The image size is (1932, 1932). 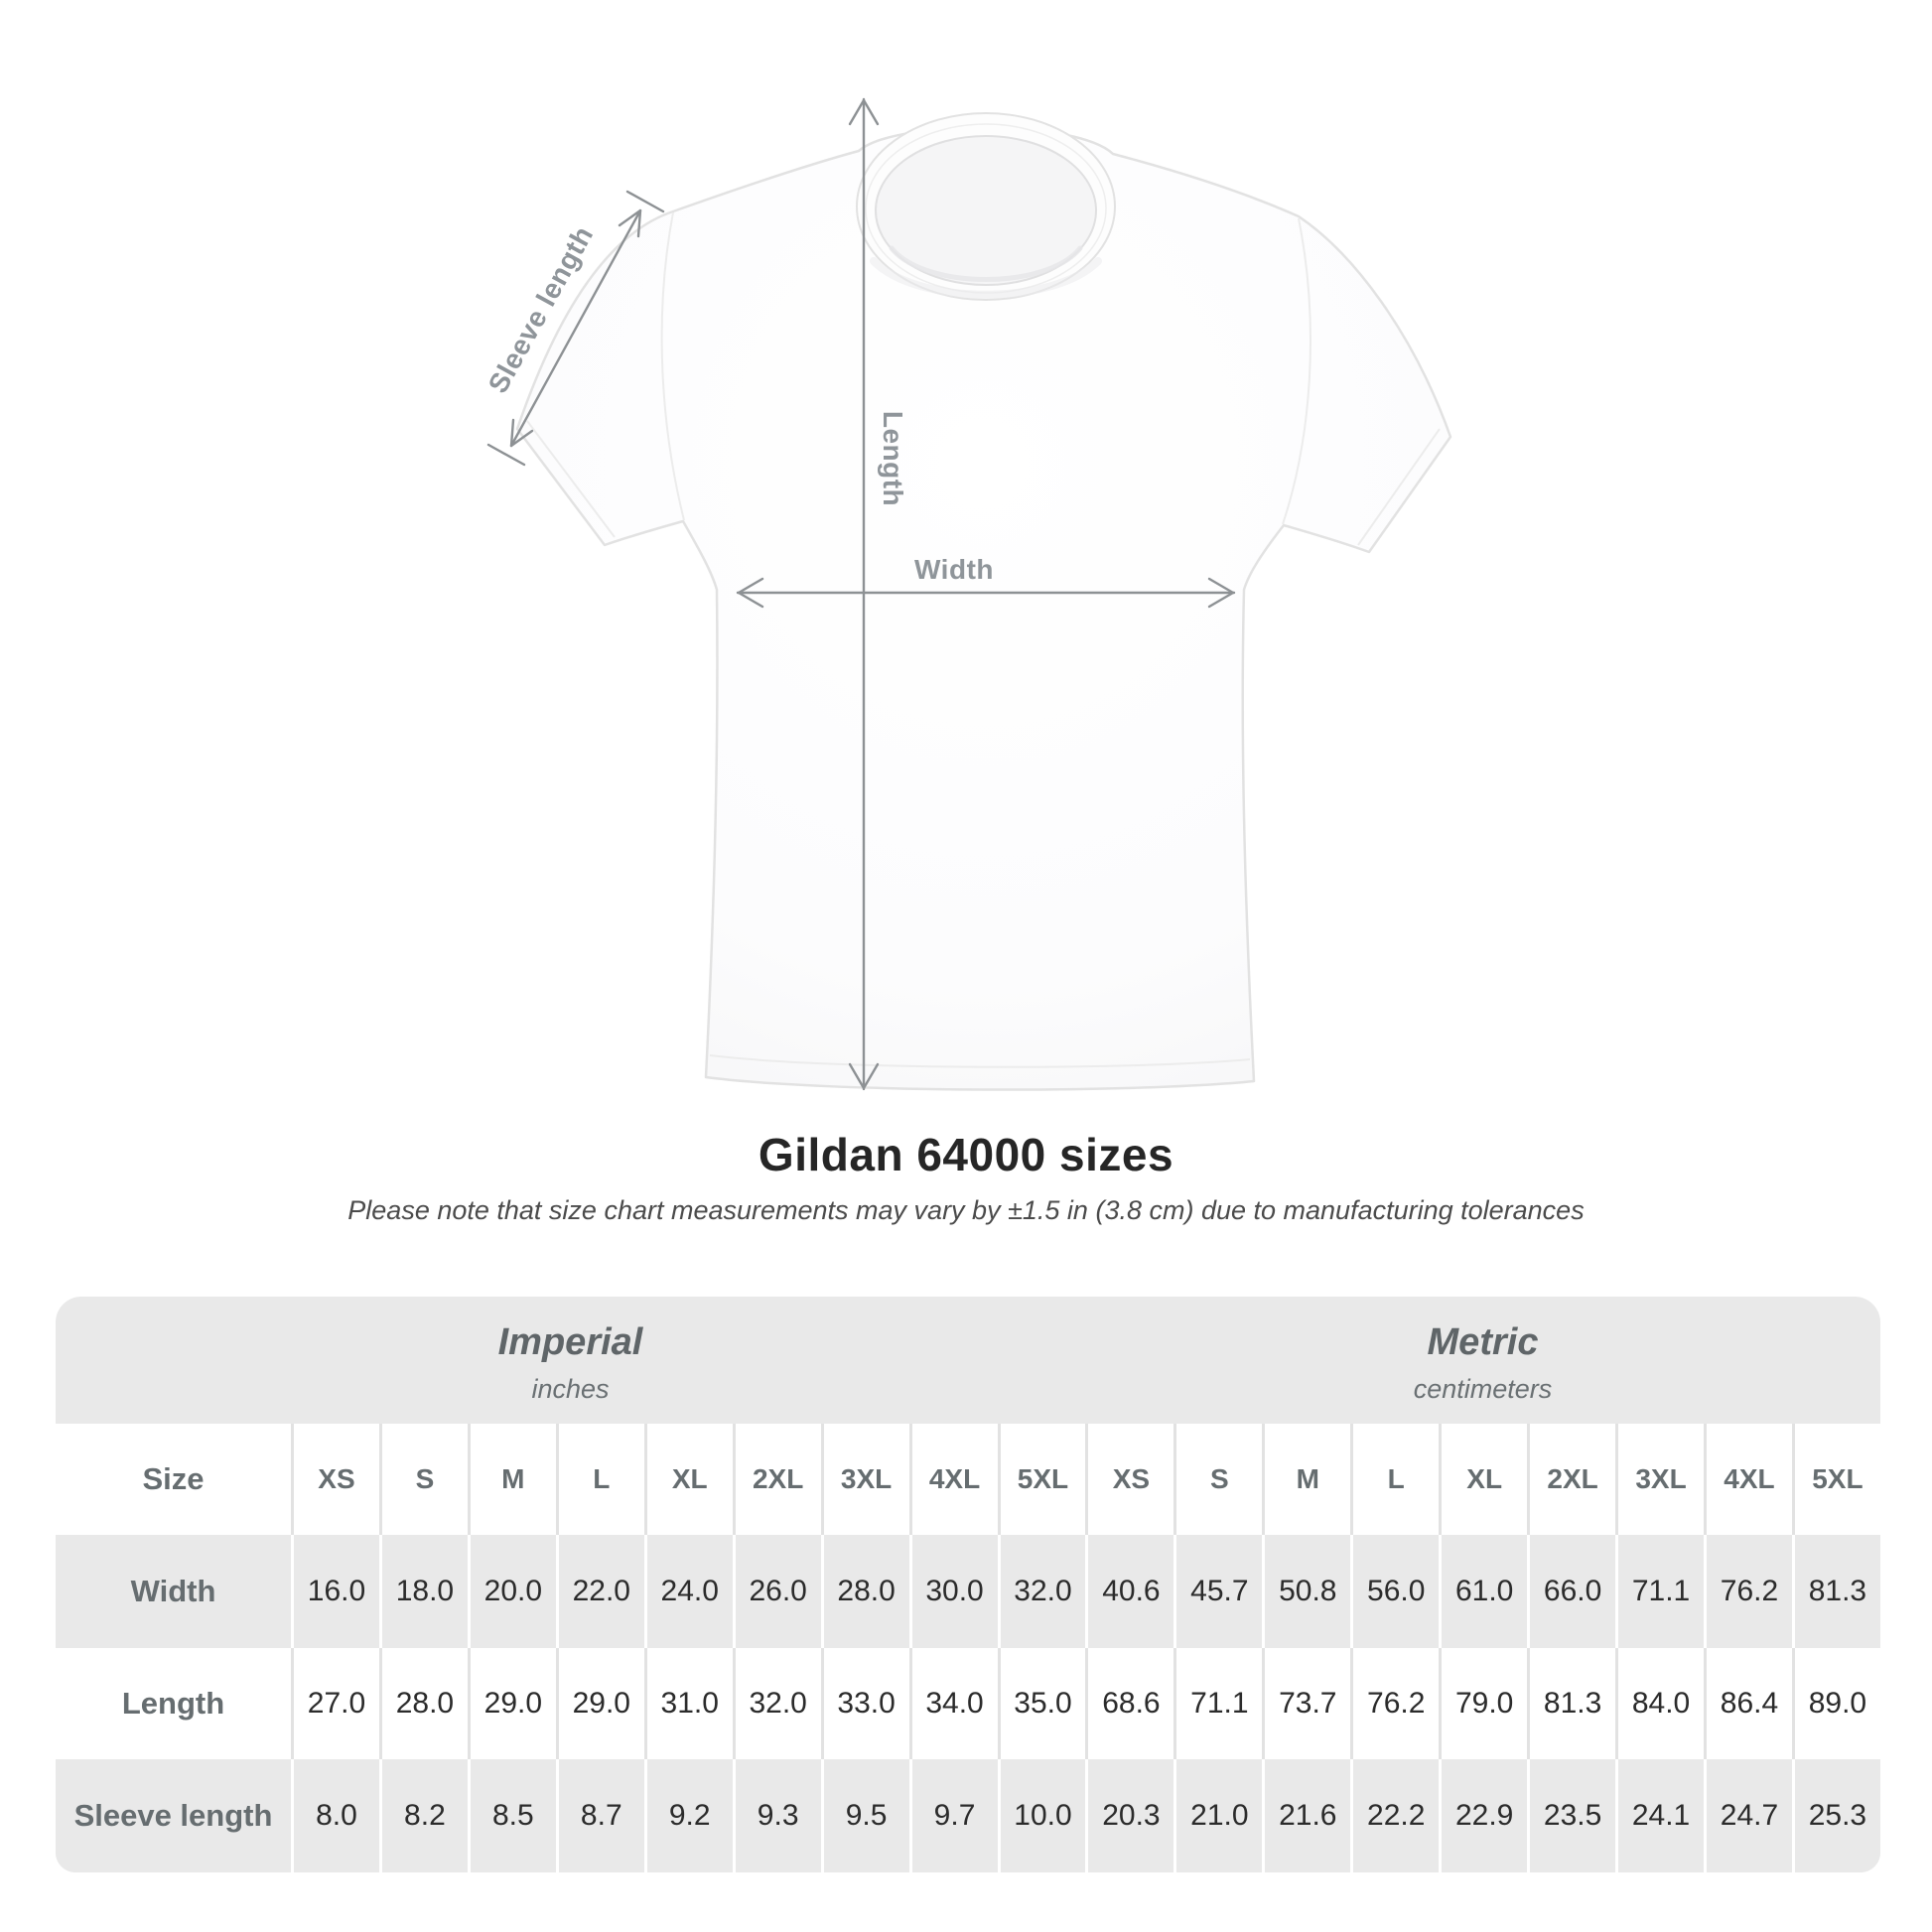 I want to click on value-cell: 24.7, so click(x=1748, y=1815).